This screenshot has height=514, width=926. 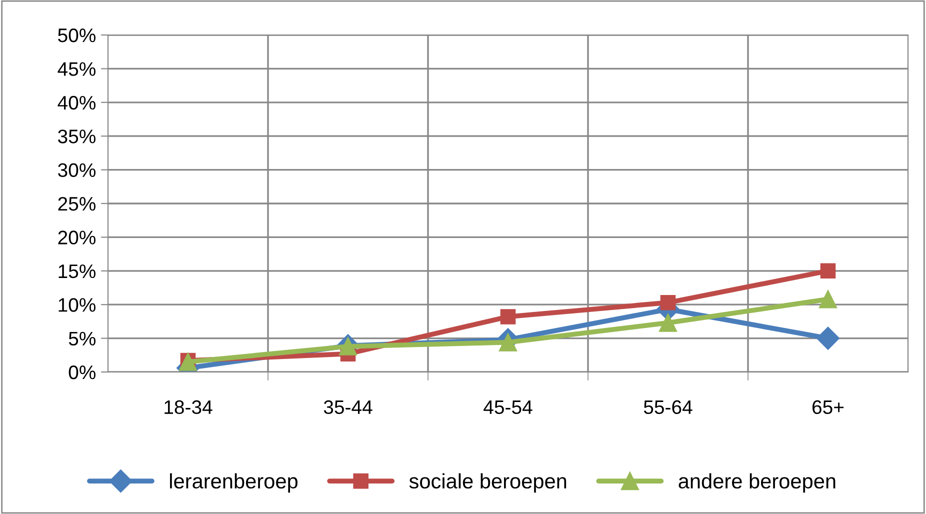 What do you see at coordinates (77, 170) in the screenshot?
I see `y-tick-label: 30%` at bounding box center [77, 170].